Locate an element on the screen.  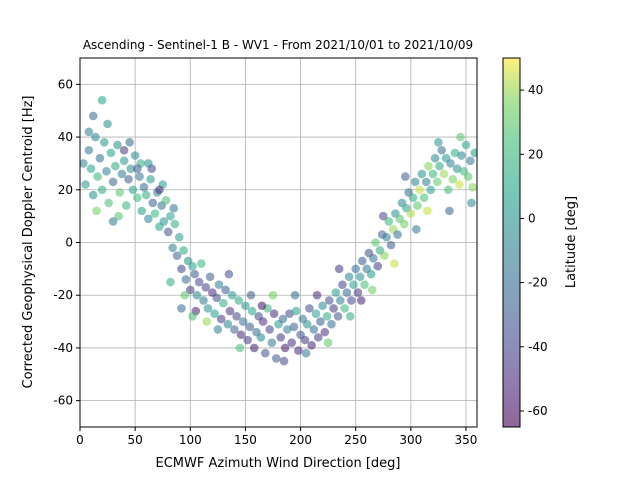
y-tick-label: -60 is located at coordinates (63, 401).